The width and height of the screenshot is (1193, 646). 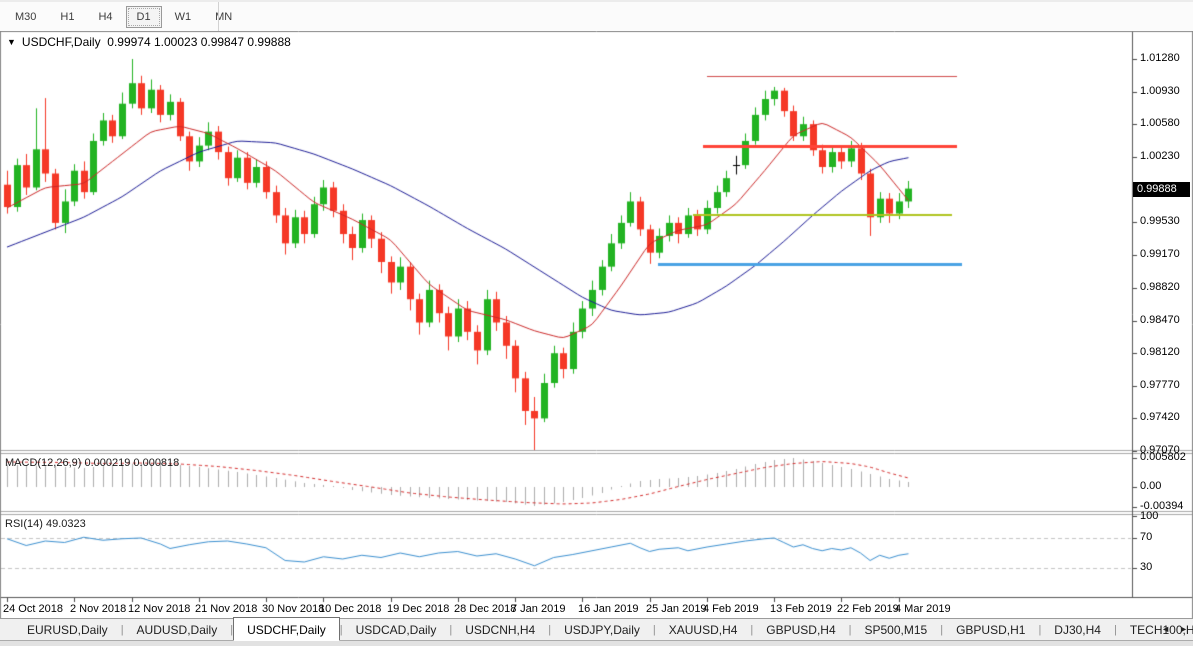 I want to click on tab-scroll-controls: ◄ ►, so click(x=1170, y=629).